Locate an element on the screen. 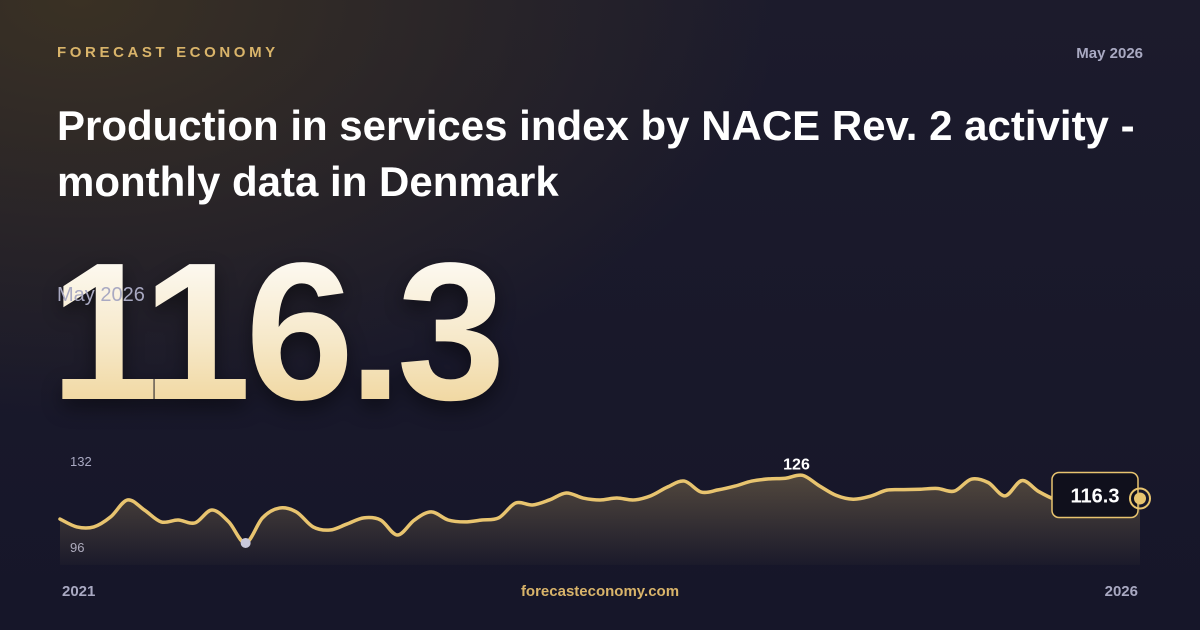  last-marker-ring is located at coordinates (1140, 498).